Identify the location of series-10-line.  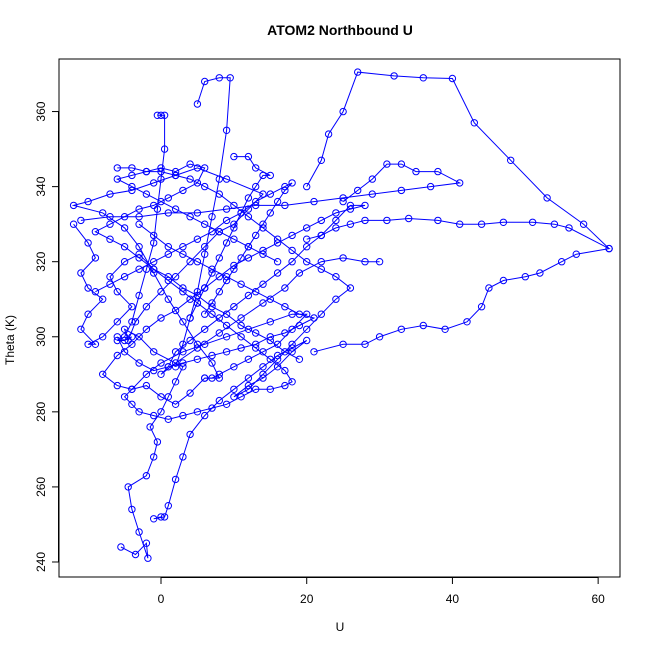
(197, 261).